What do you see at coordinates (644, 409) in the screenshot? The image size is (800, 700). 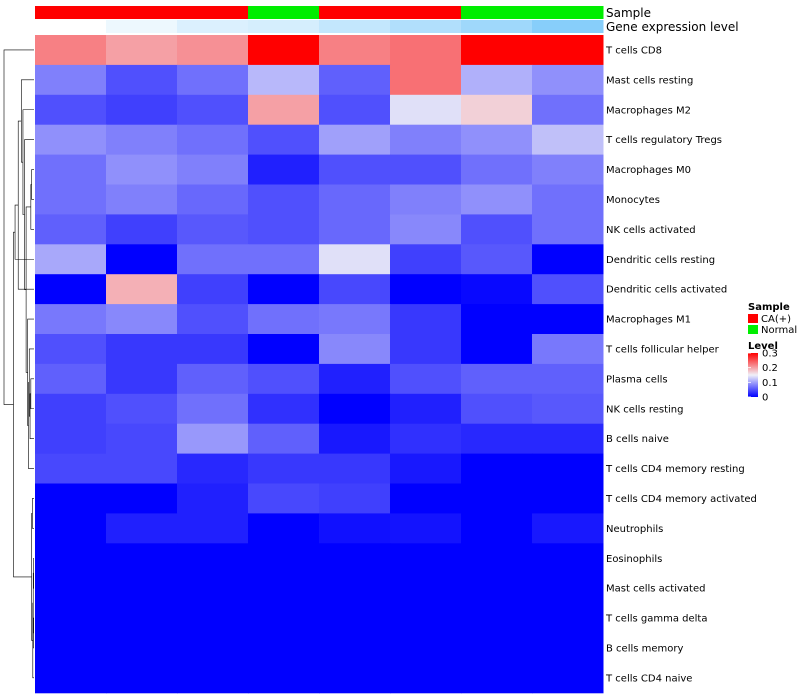 I see `row-label: NK cells resting` at bounding box center [644, 409].